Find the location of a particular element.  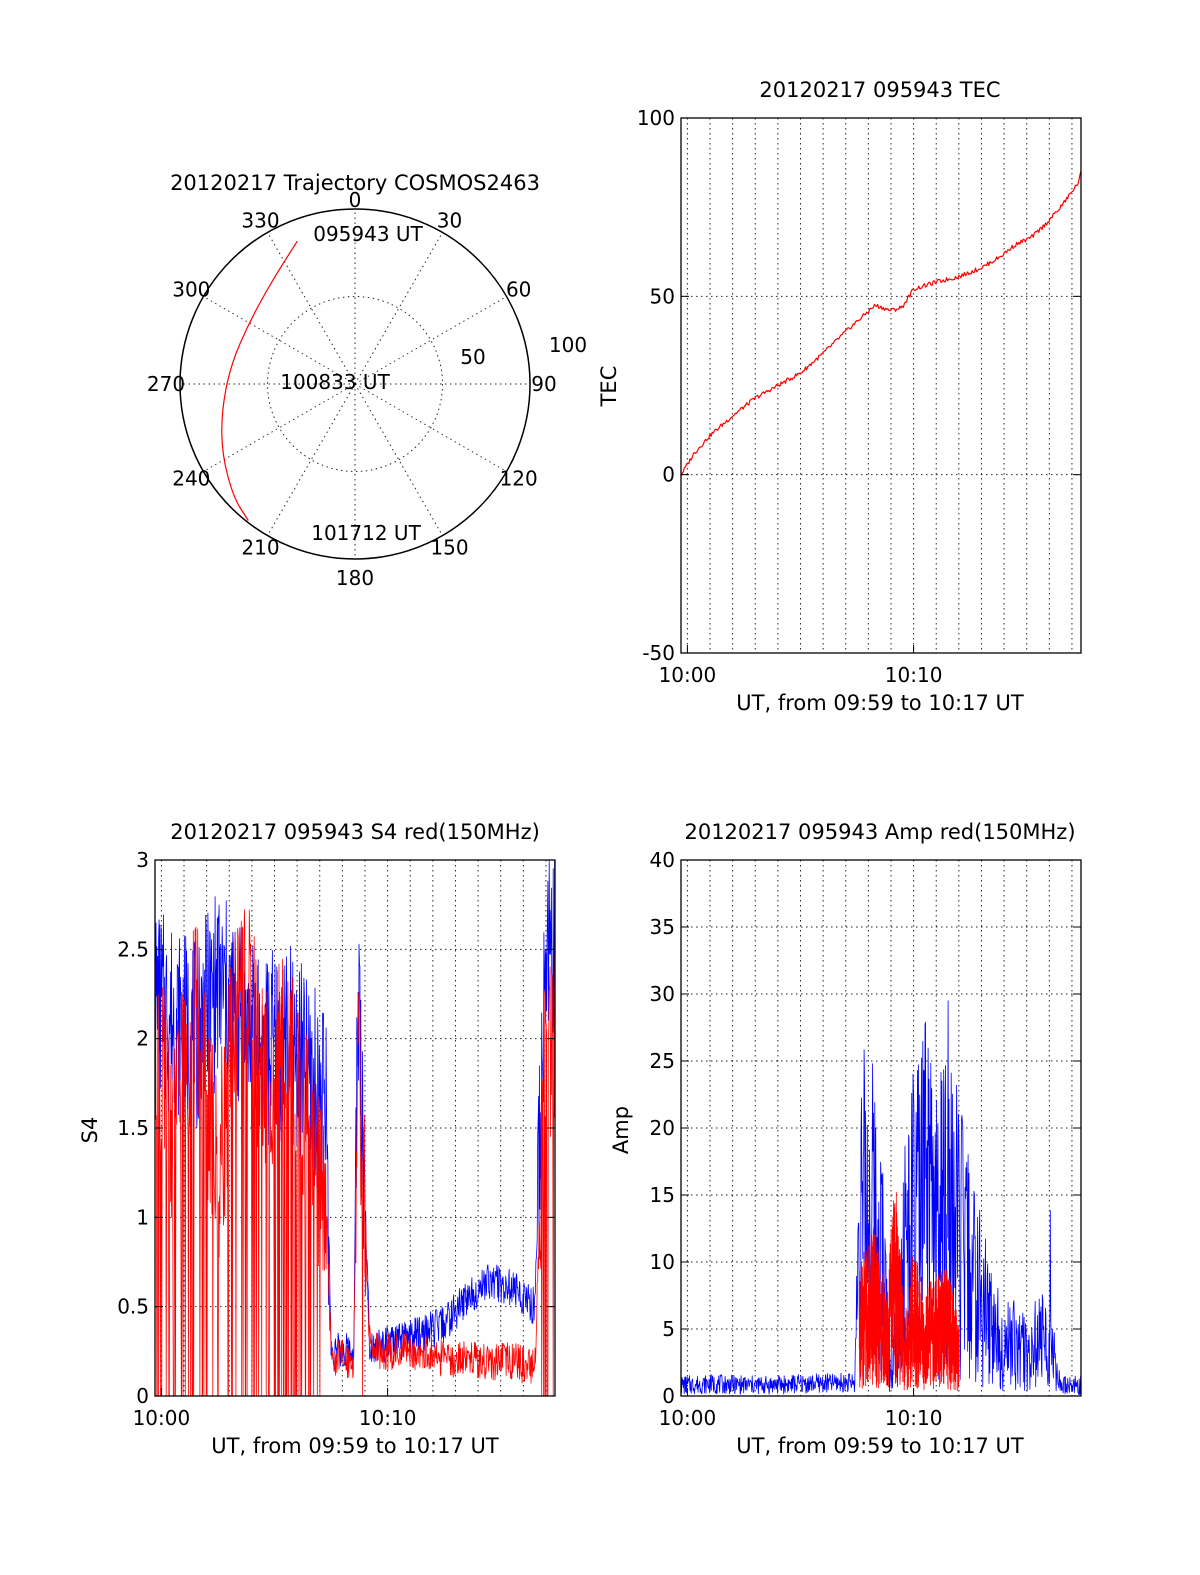

s4-ytick-label: 2.5 is located at coordinates (133, 949).